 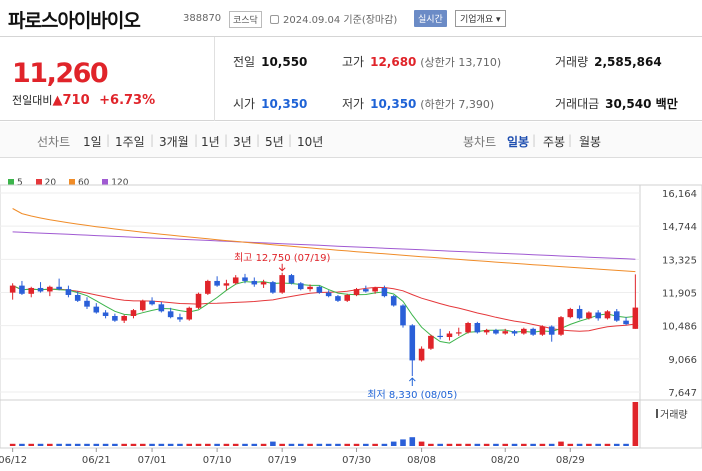 What do you see at coordinates (83, 183) in the screenshot?
I see `legend-ma60-label: 60` at bounding box center [83, 183].